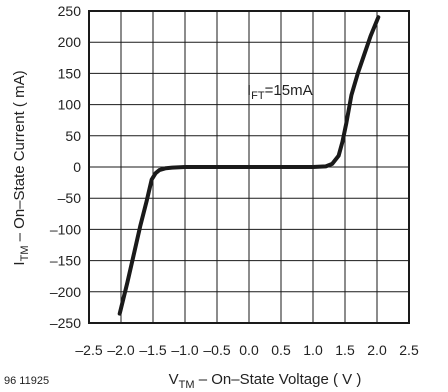  What do you see at coordinates (70, 11) in the screenshot?
I see `y-tick-label: 250` at bounding box center [70, 11].